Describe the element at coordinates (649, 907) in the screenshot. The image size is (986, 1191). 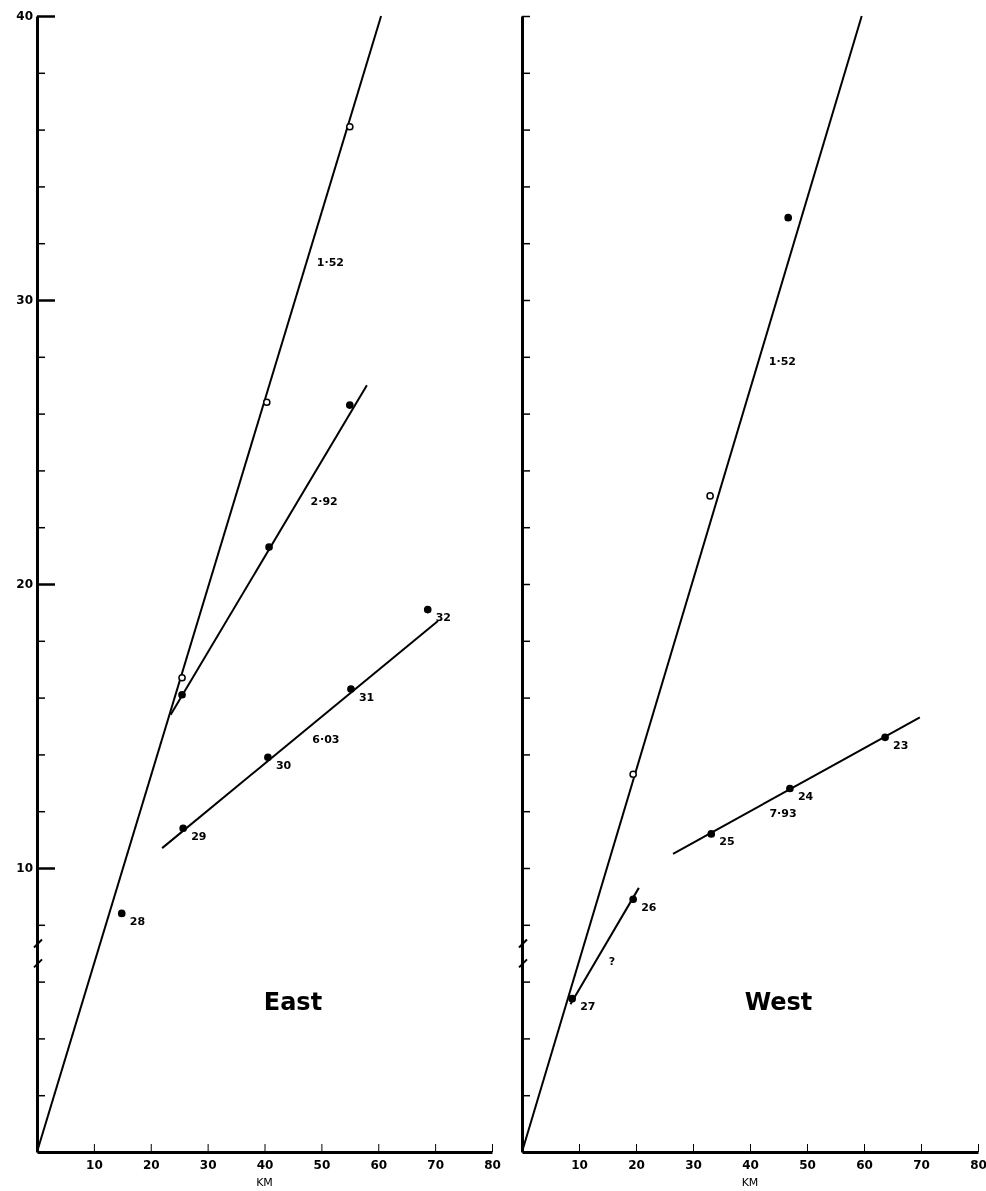
I see `annotation: 26` at that location.